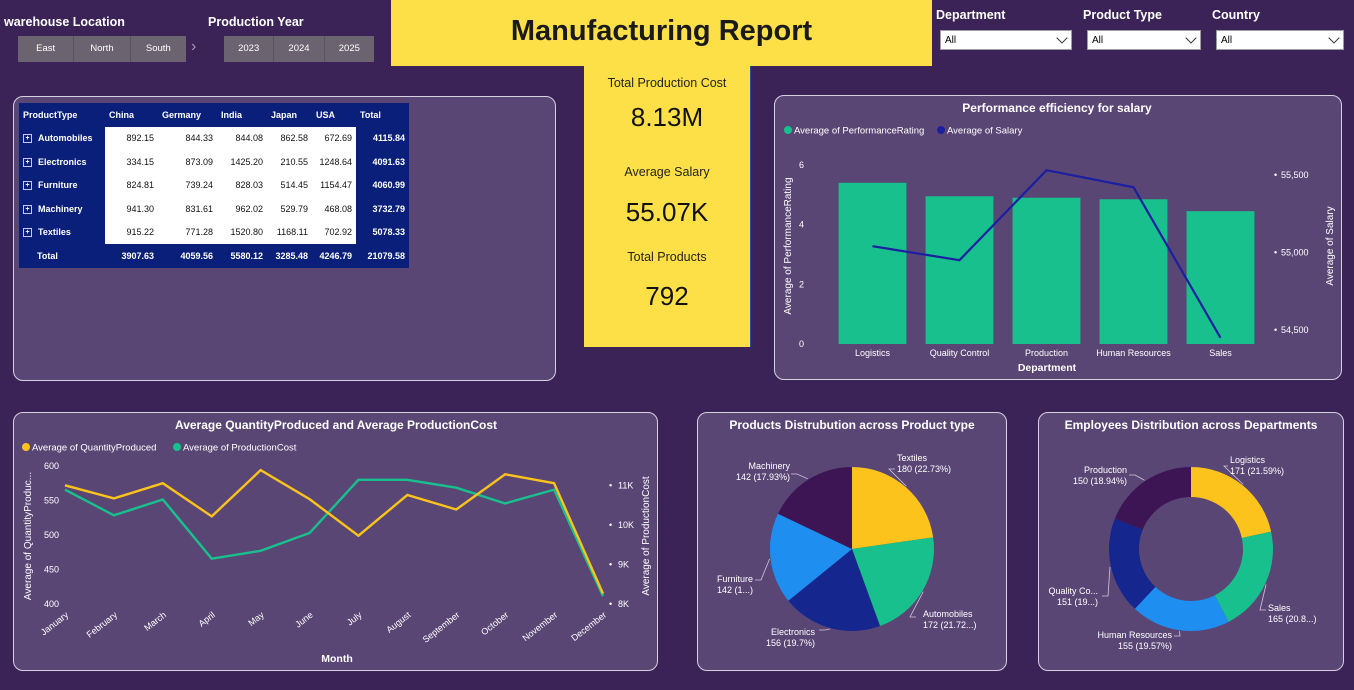  Describe the element at coordinates (801, 344) in the screenshot. I see `perf-y-tick: 0` at that location.